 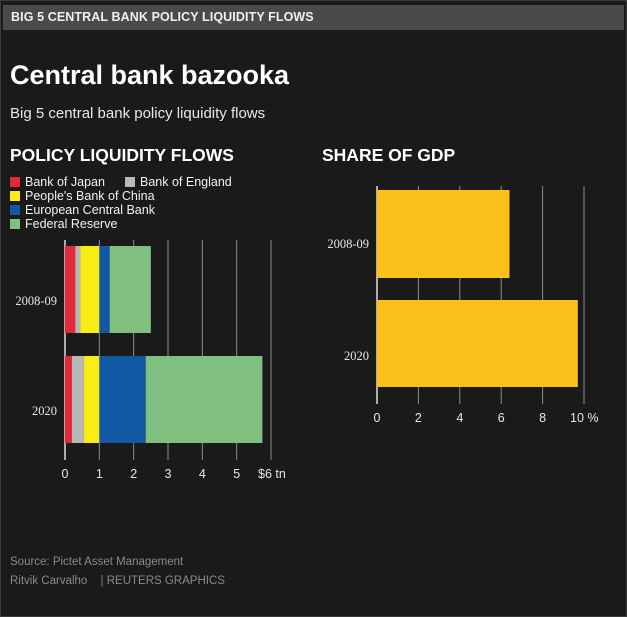 I want to click on liquidity-tick-label: 0, so click(x=65, y=474).